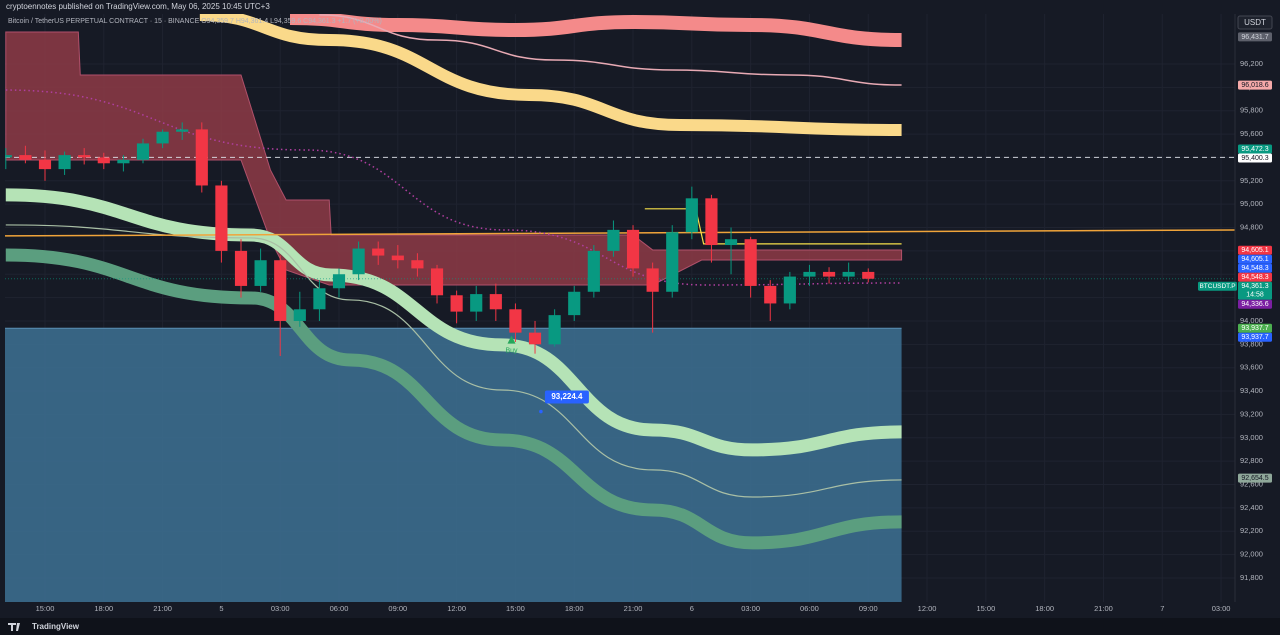  Describe the element at coordinates (1251, 110) in the screenshot. I see `y-tick-label: 95,800` at that location.